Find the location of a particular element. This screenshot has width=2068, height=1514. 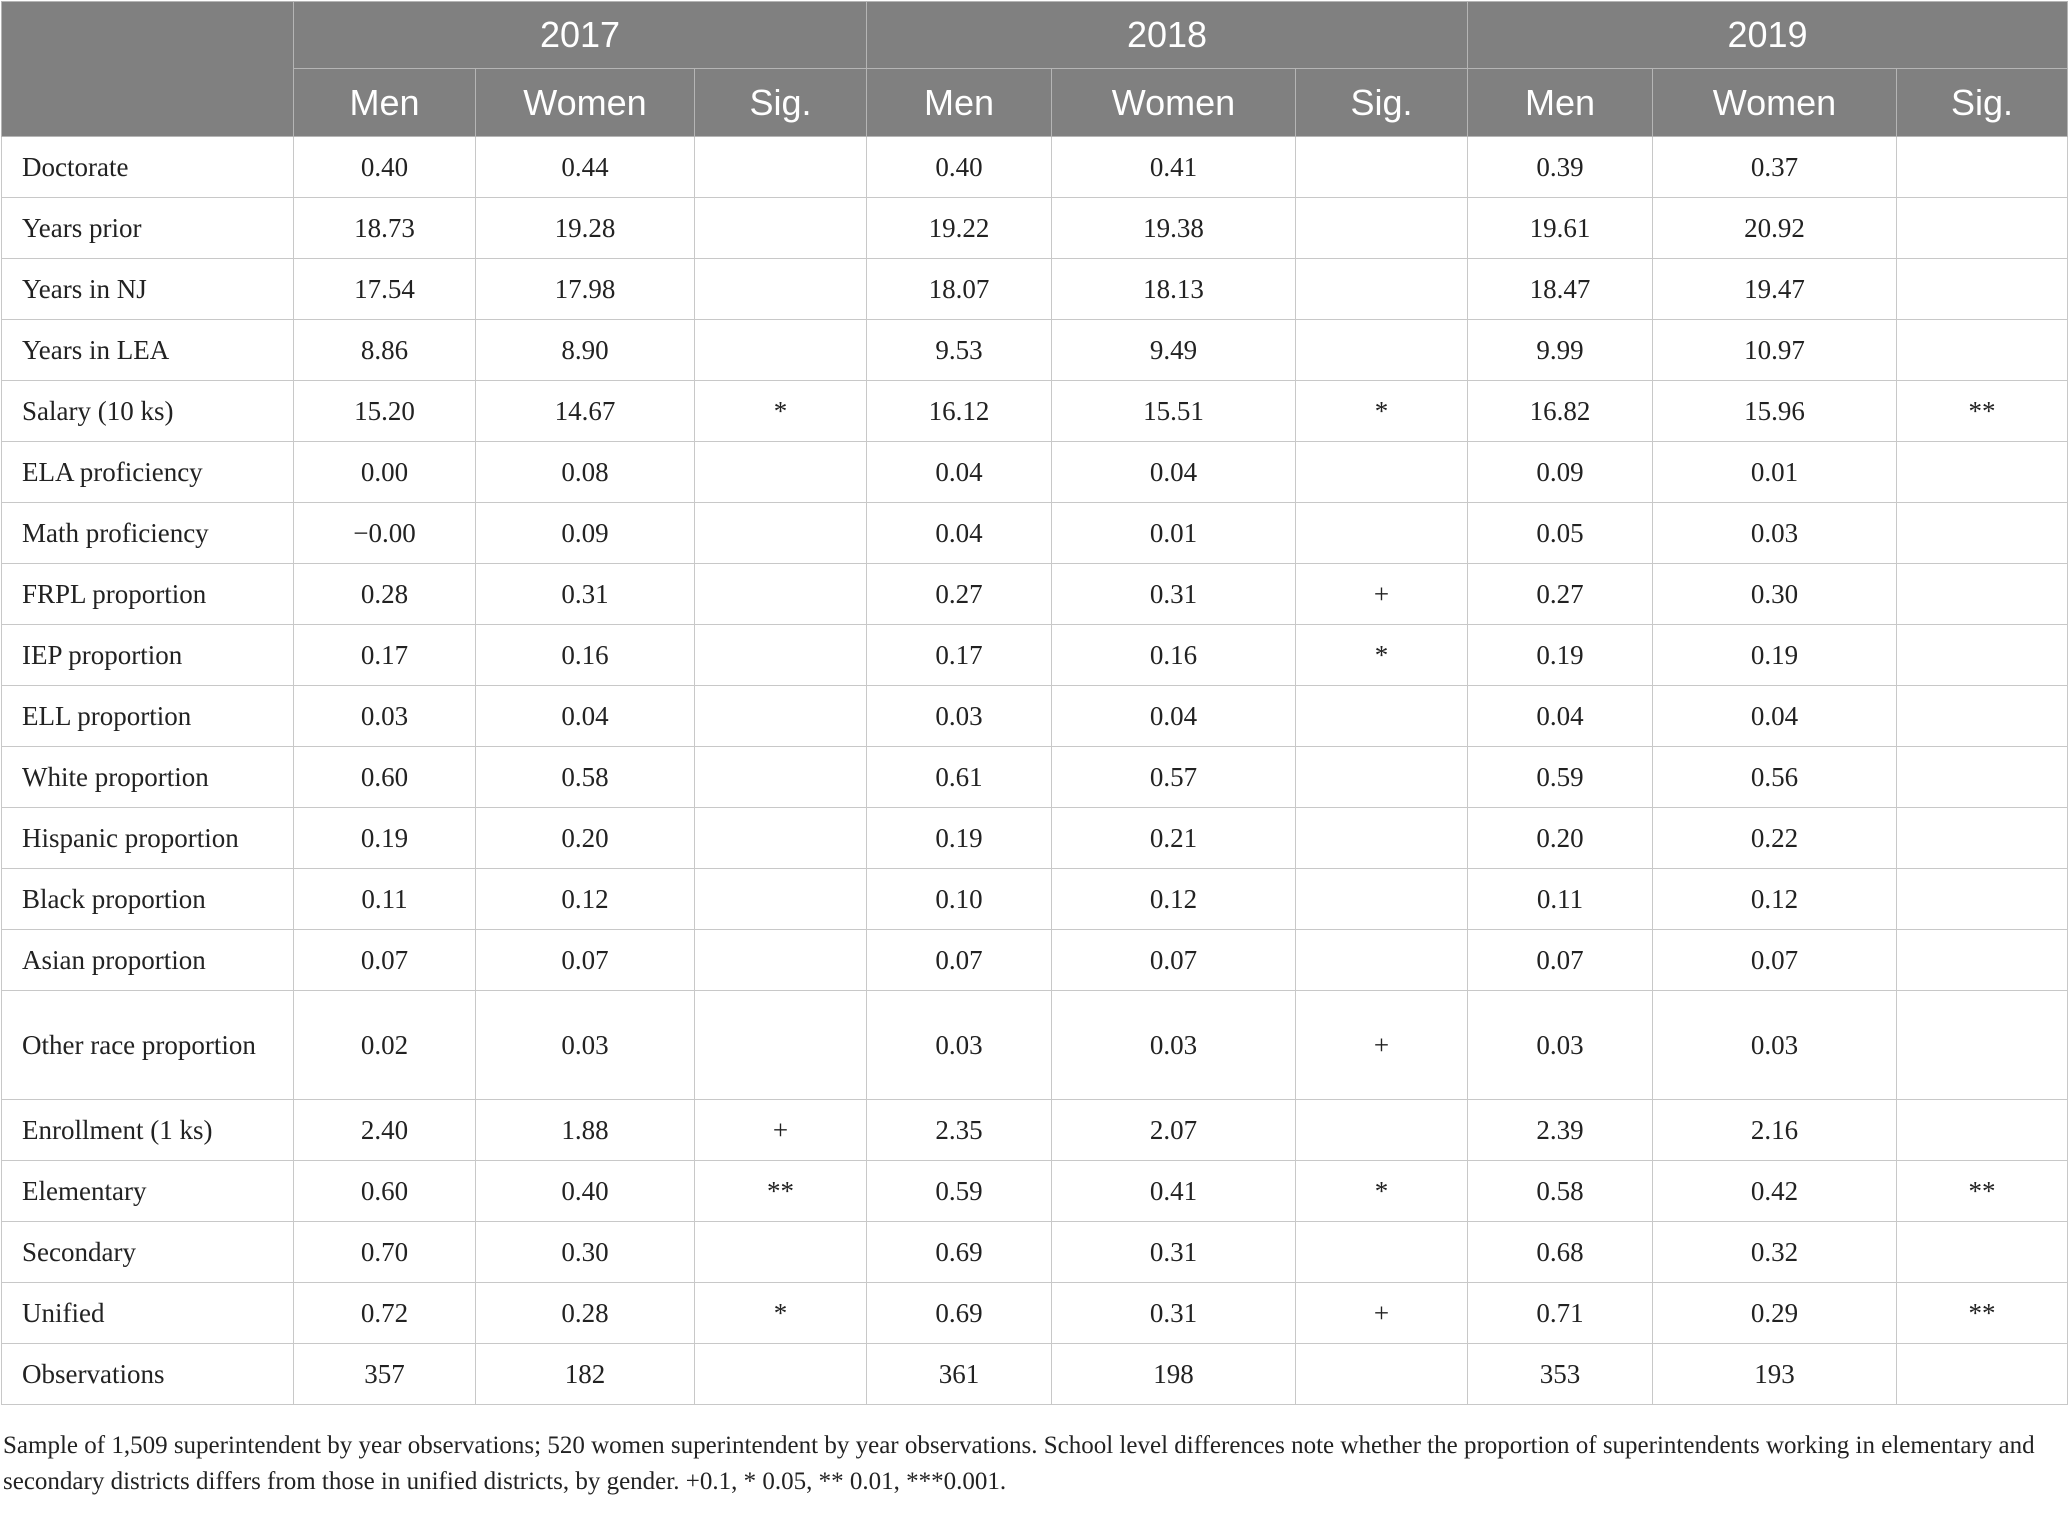

cell-2018-men: 0.04 is located at coordinates (959, 472).